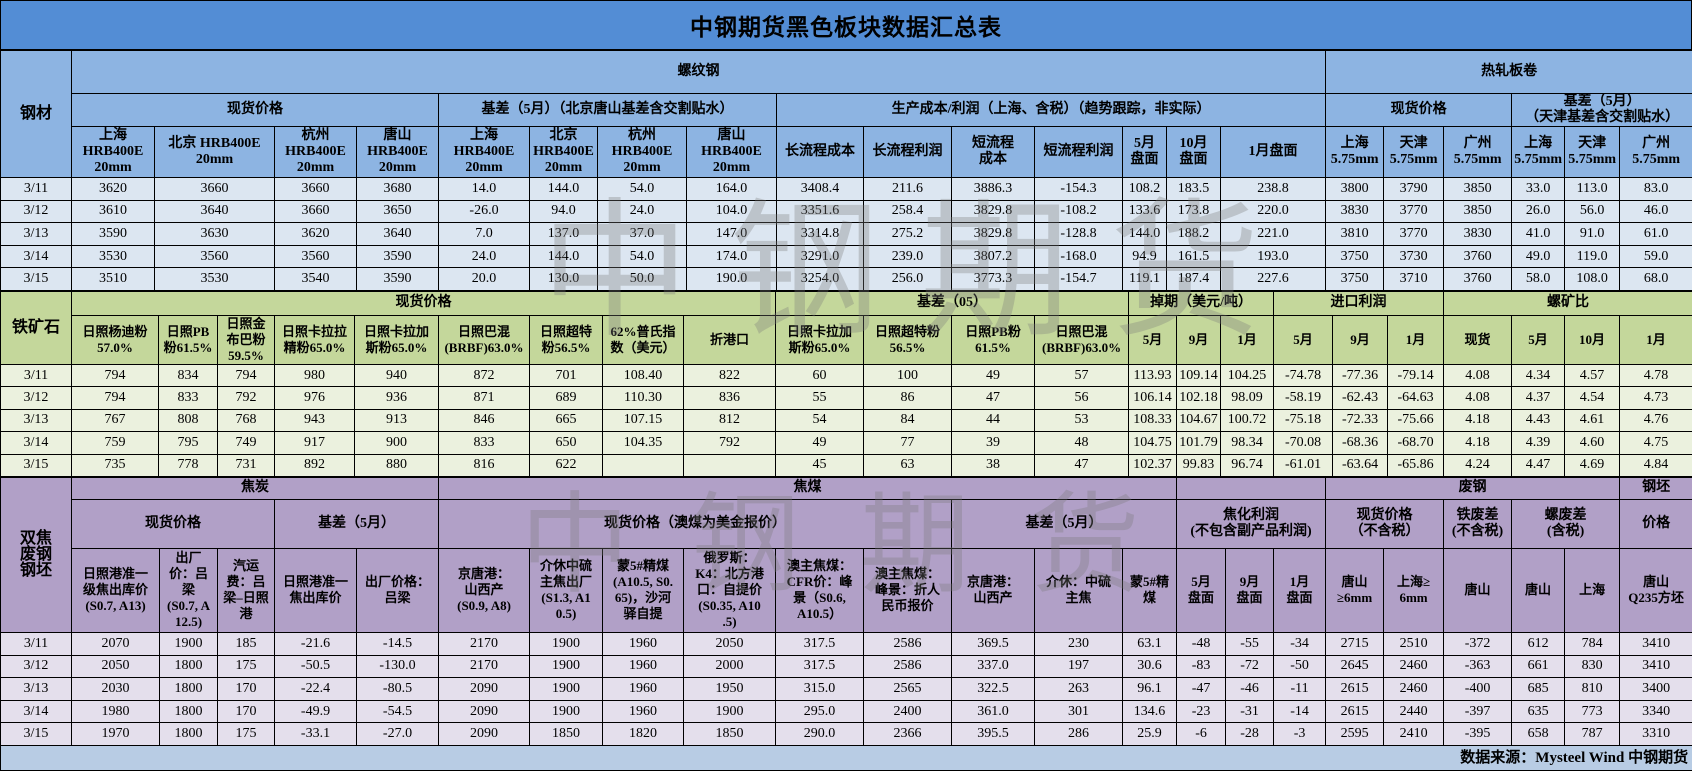 The height and width of the screenshot is (771, 1692). Describe the element at coordinates (1592, 420) in the screenshot. I see `value-cell: 4.61` at that location.